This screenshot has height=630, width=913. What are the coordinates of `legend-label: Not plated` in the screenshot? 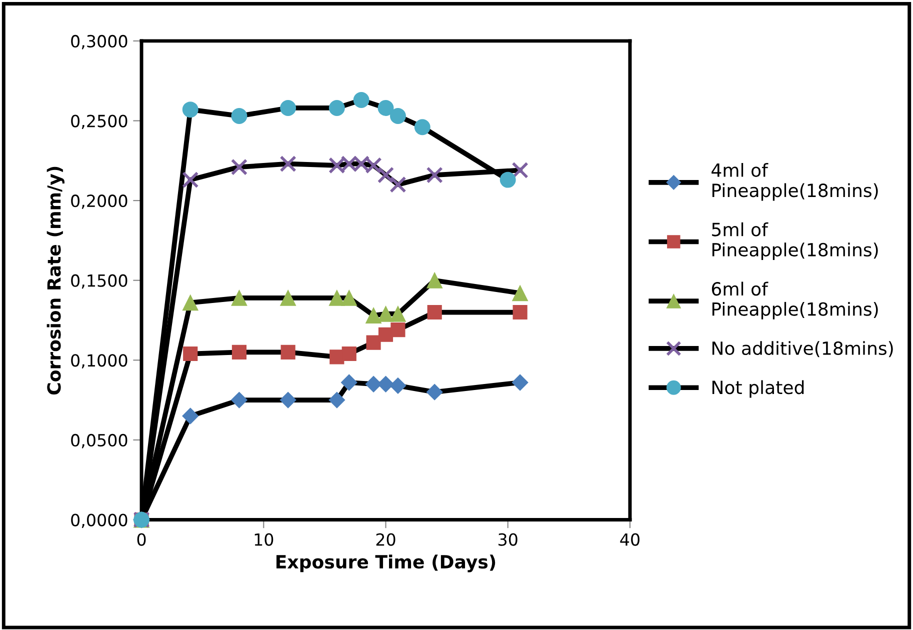 It's located at (758, 389).